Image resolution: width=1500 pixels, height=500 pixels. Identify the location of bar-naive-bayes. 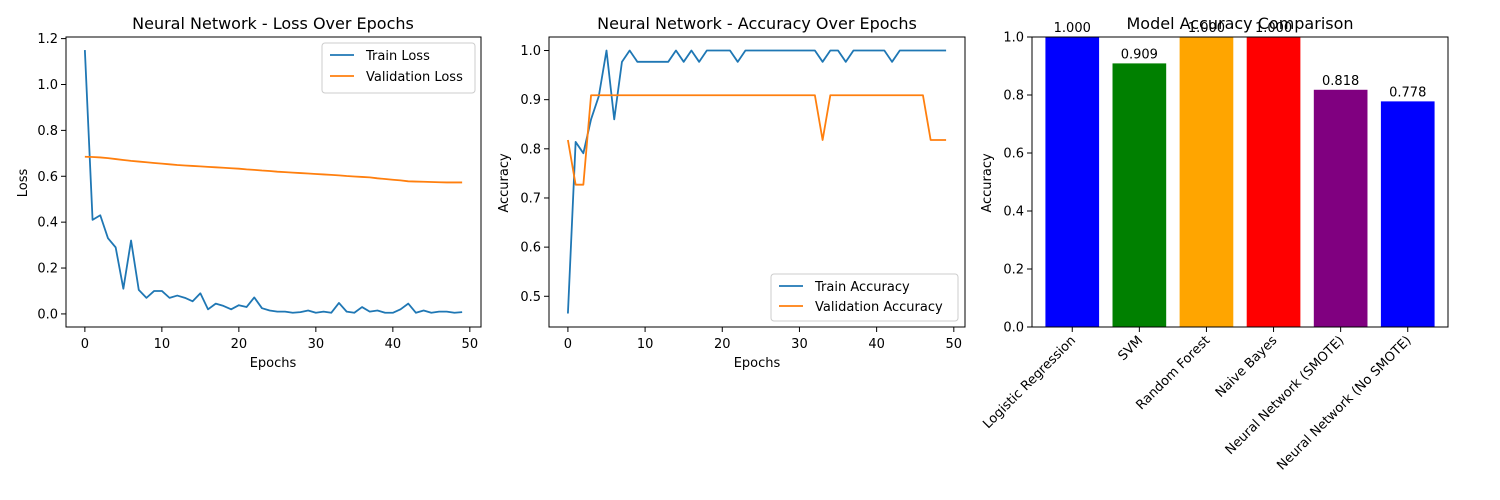
(1273, 182).